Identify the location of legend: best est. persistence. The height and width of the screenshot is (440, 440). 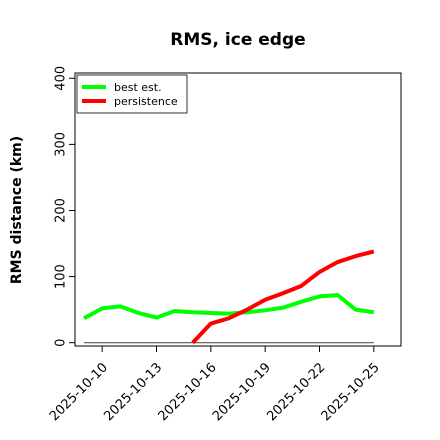
(132, 94).